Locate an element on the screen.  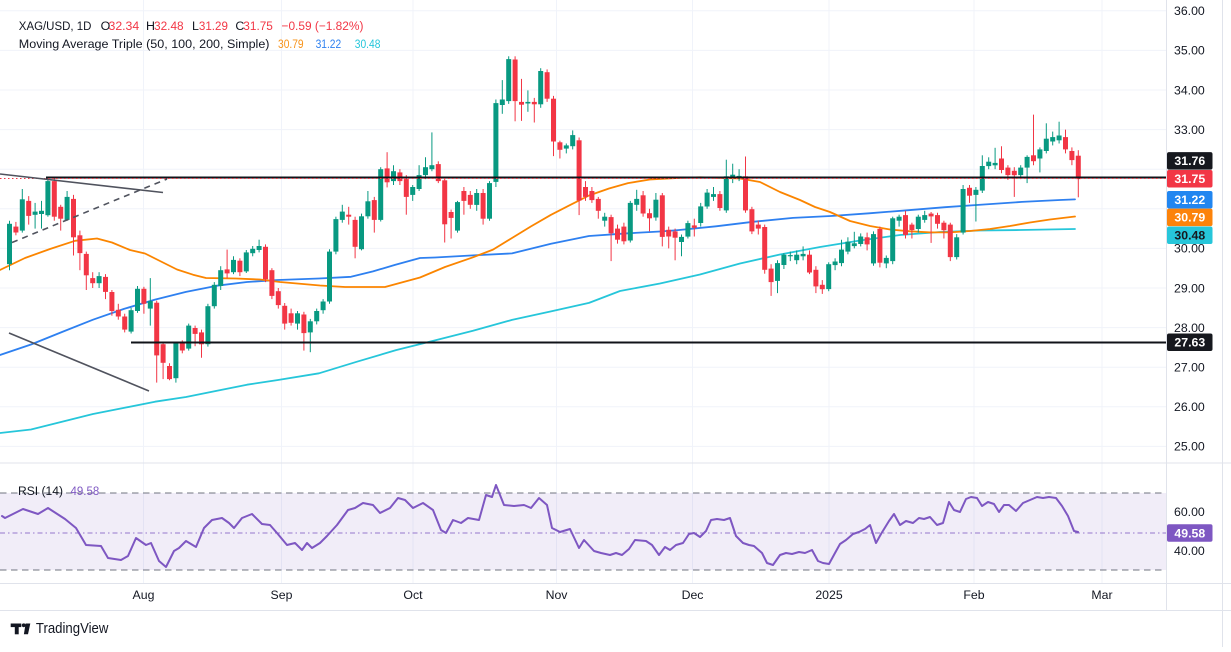
svg-text: 27.00 is located at coordinates (1189, 368).